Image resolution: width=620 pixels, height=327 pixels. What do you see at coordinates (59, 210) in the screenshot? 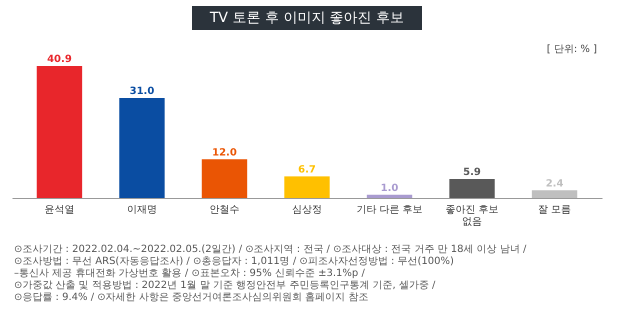
I see `x-tick-label: 윤석열` at bounding box center [59, 210].